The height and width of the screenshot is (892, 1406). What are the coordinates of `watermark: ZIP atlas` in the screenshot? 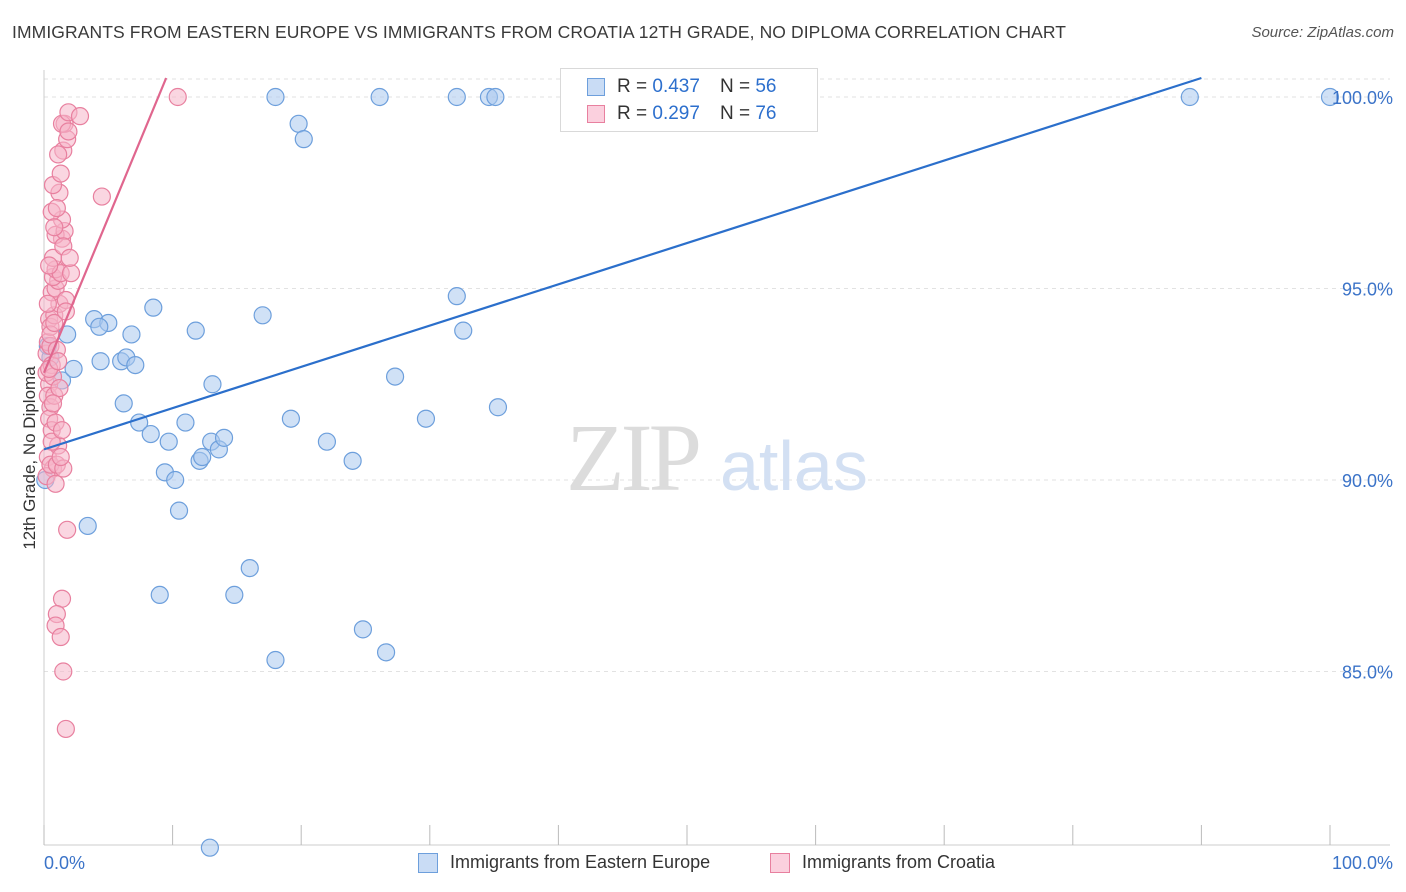 It's located at (717, 457).